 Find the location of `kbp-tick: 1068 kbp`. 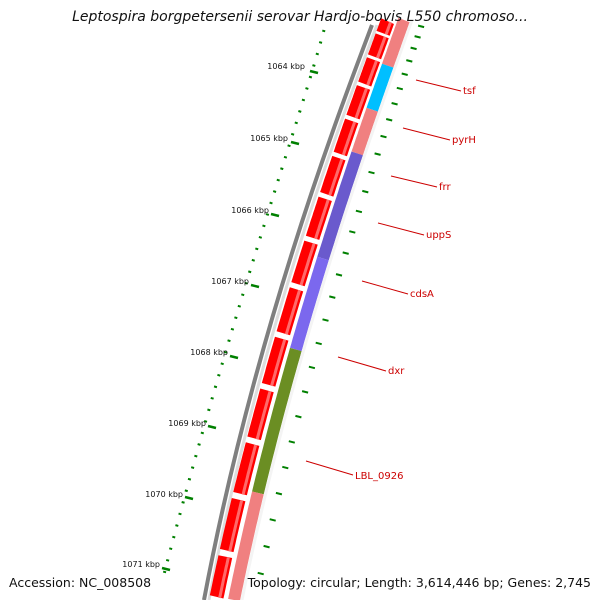

kbp-tick: 1068 kbp is located at coordinates (214, 354).